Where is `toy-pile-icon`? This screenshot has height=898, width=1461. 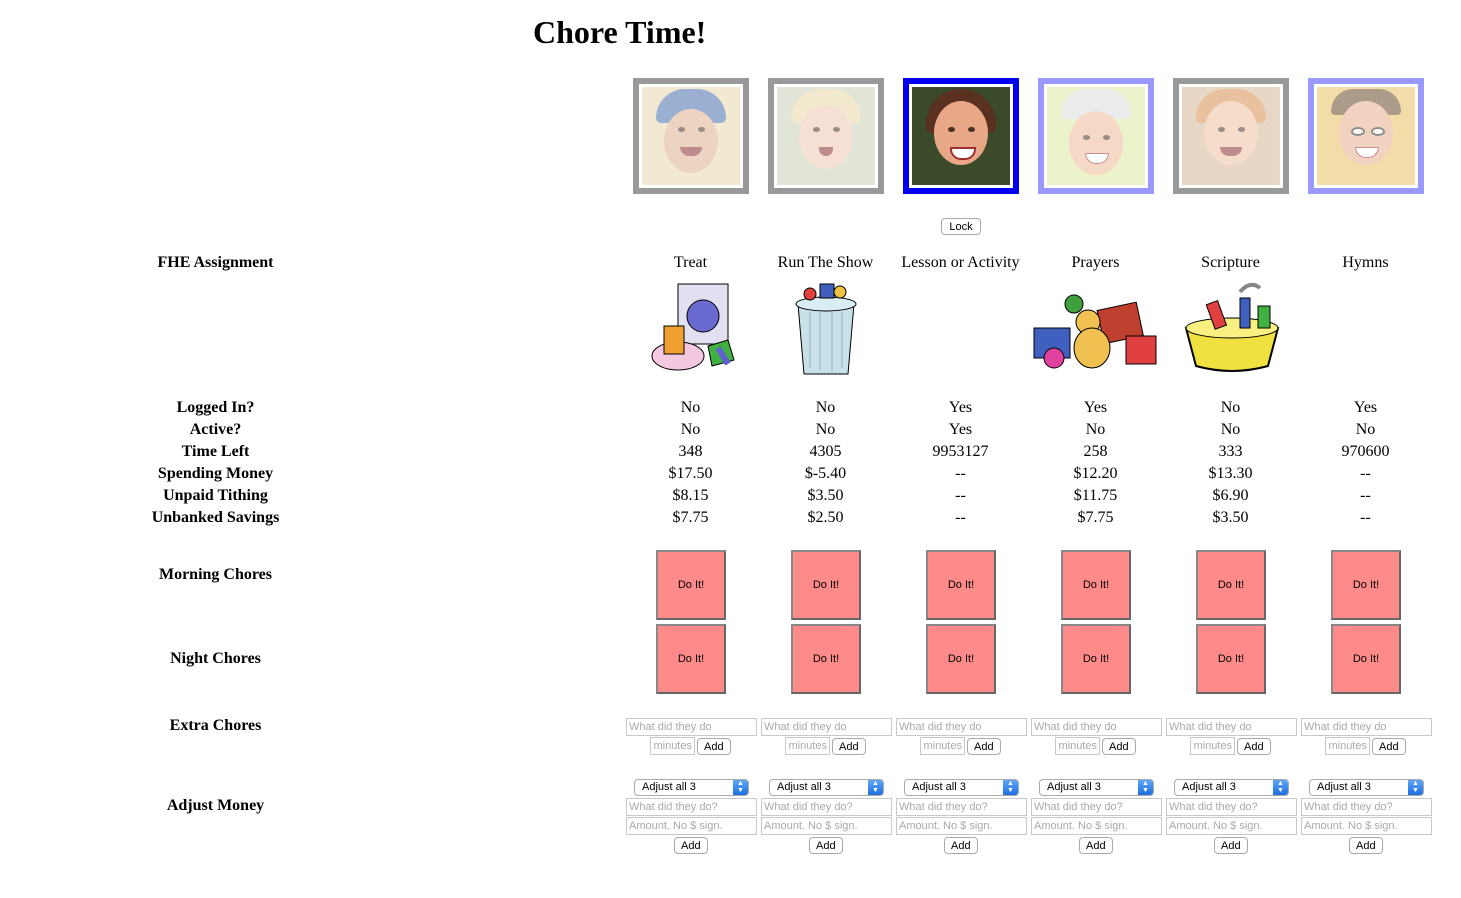 toy-pile-icon is located at coordinates (1095, 331).